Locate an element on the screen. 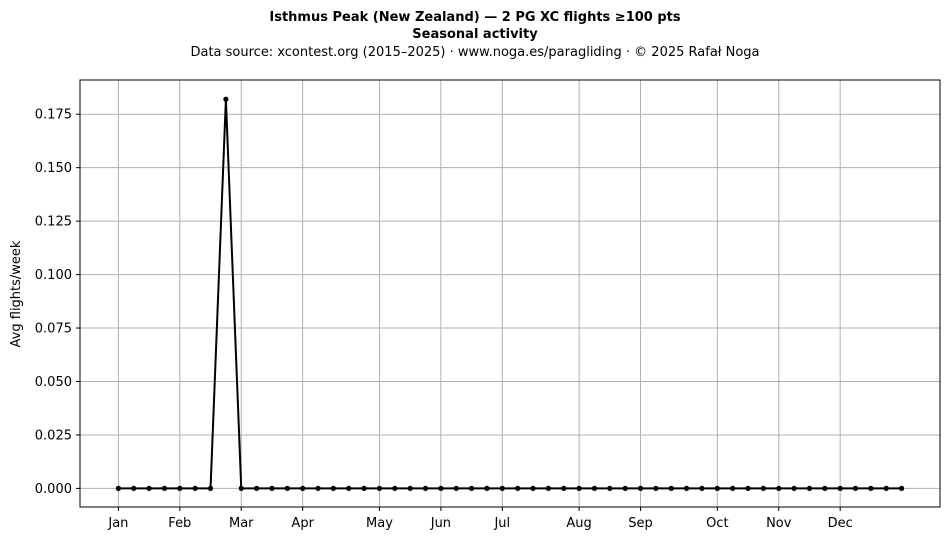 Image resolution: width=950 pixels, height=539 pixels. x-tick-label: Feb is located at coordinates (179, 523).